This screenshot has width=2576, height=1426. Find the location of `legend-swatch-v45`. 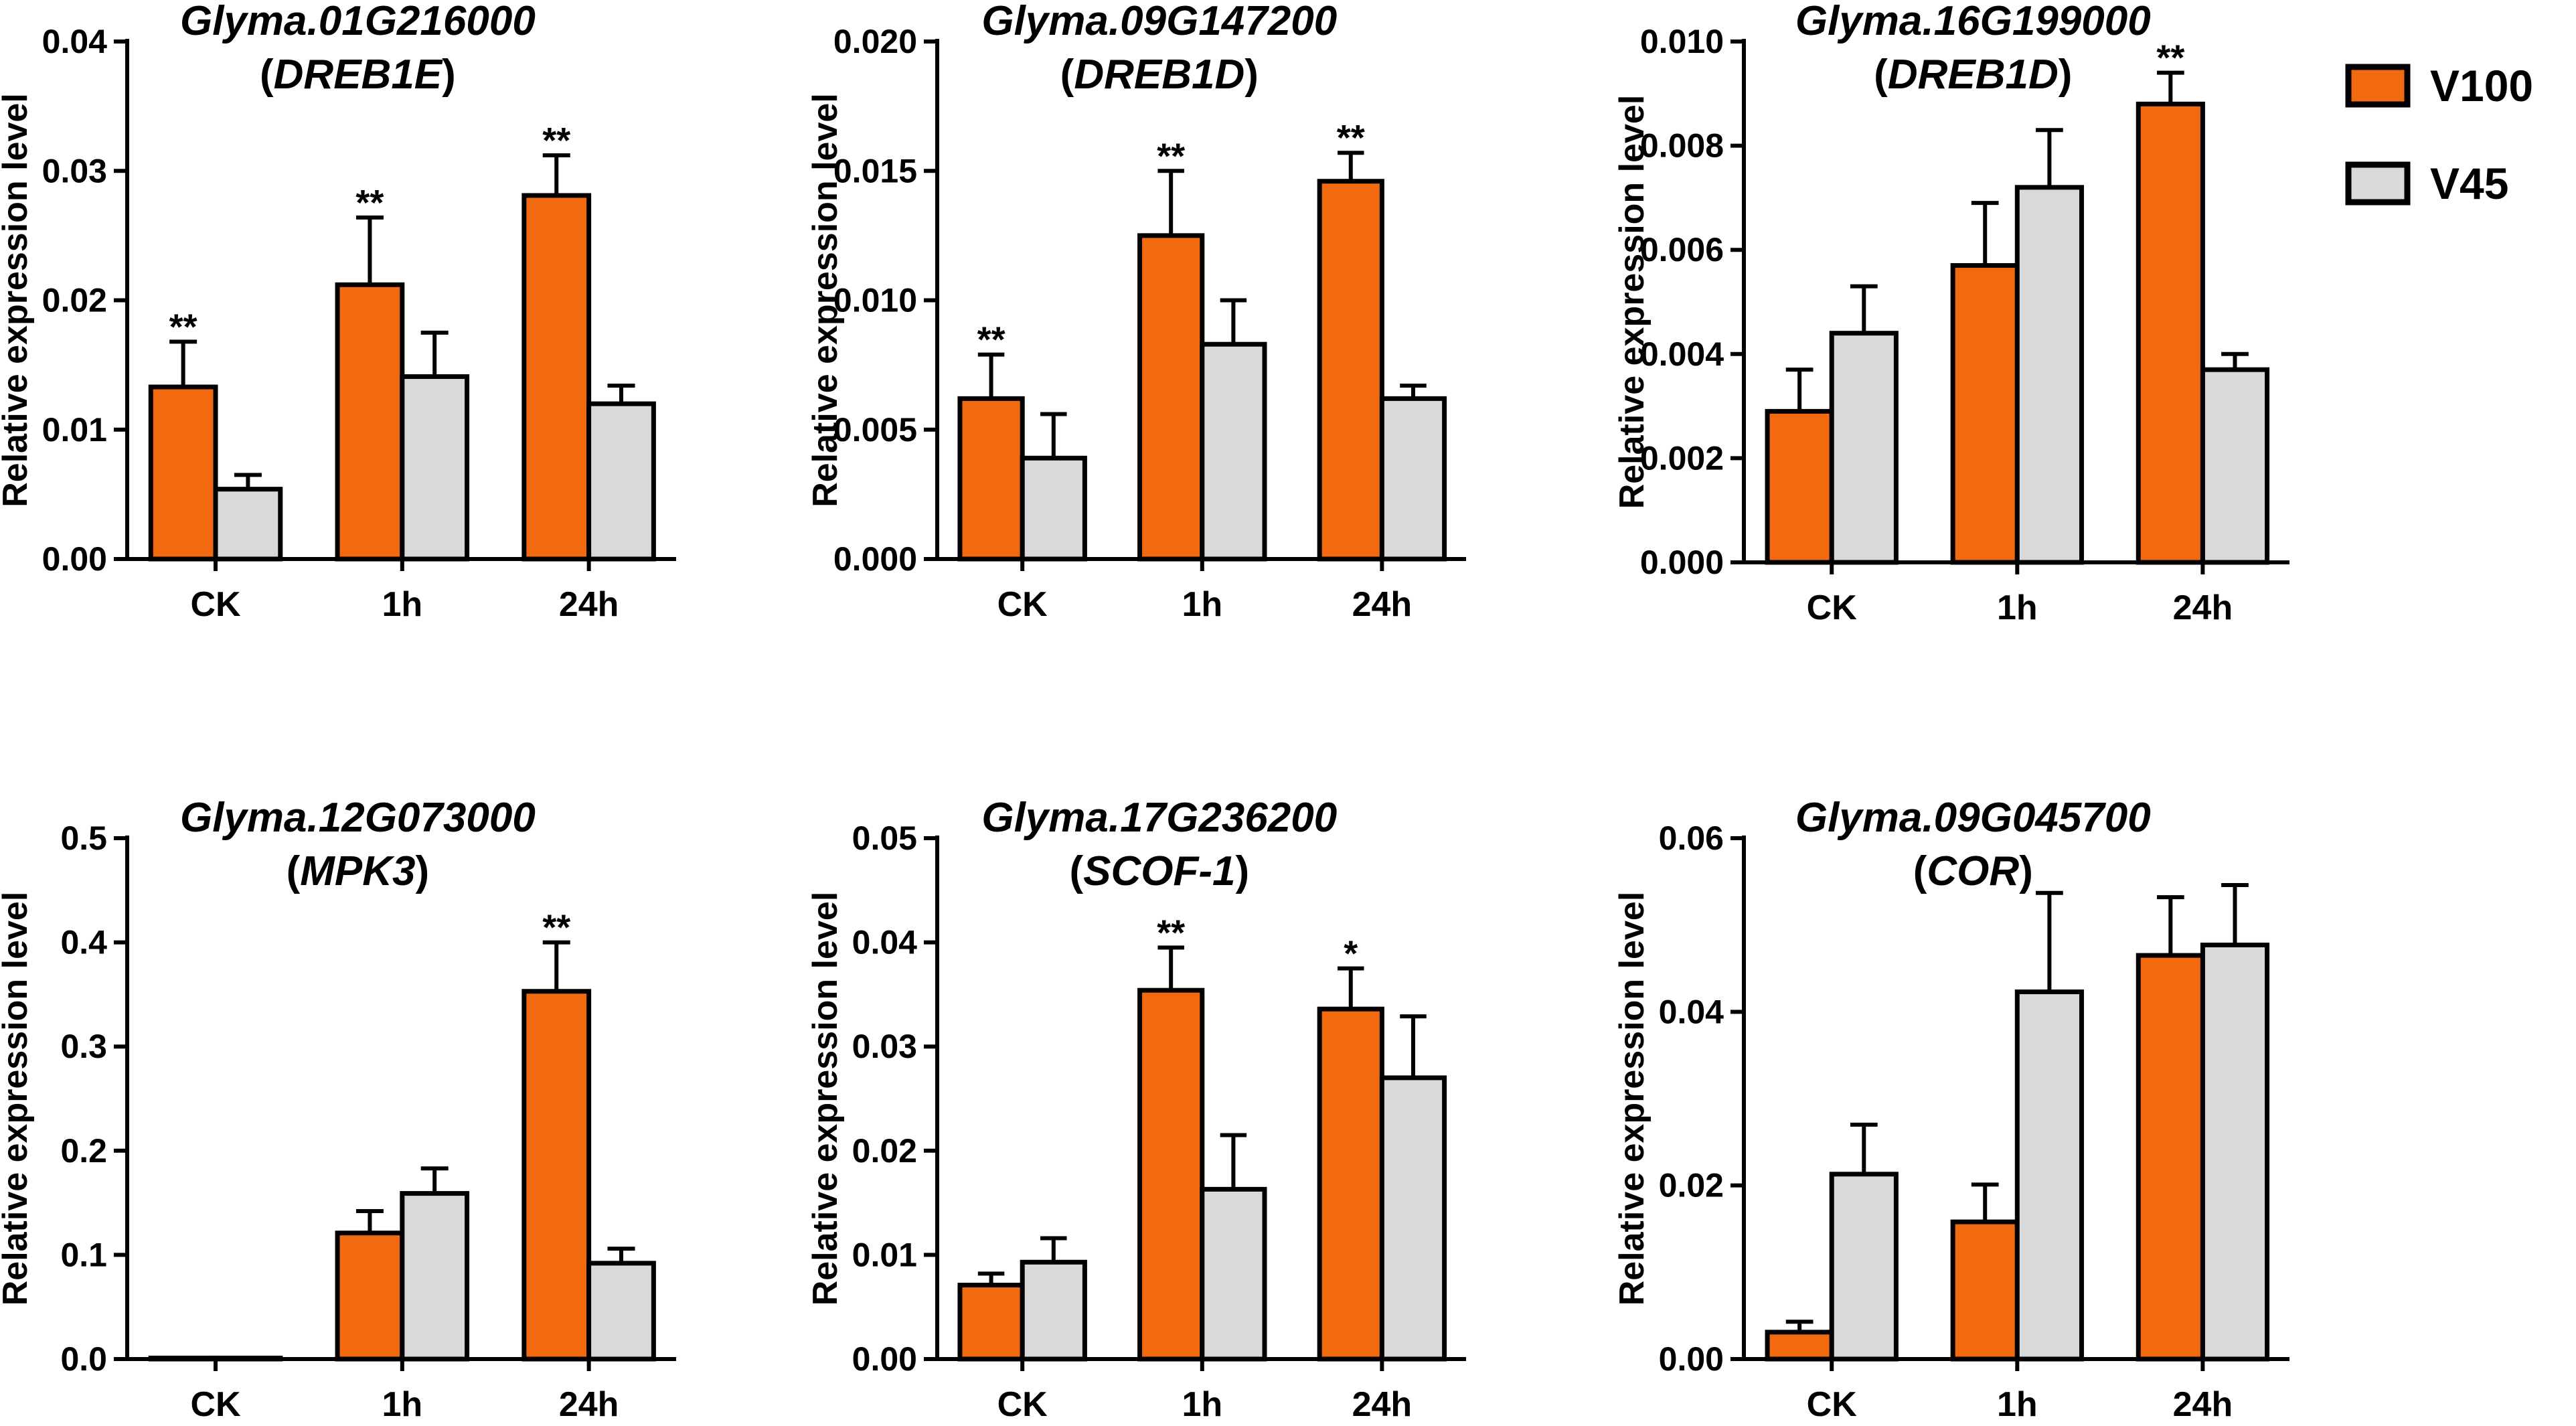

legend-swatch-v45 is located at coordinates (2378, 183).